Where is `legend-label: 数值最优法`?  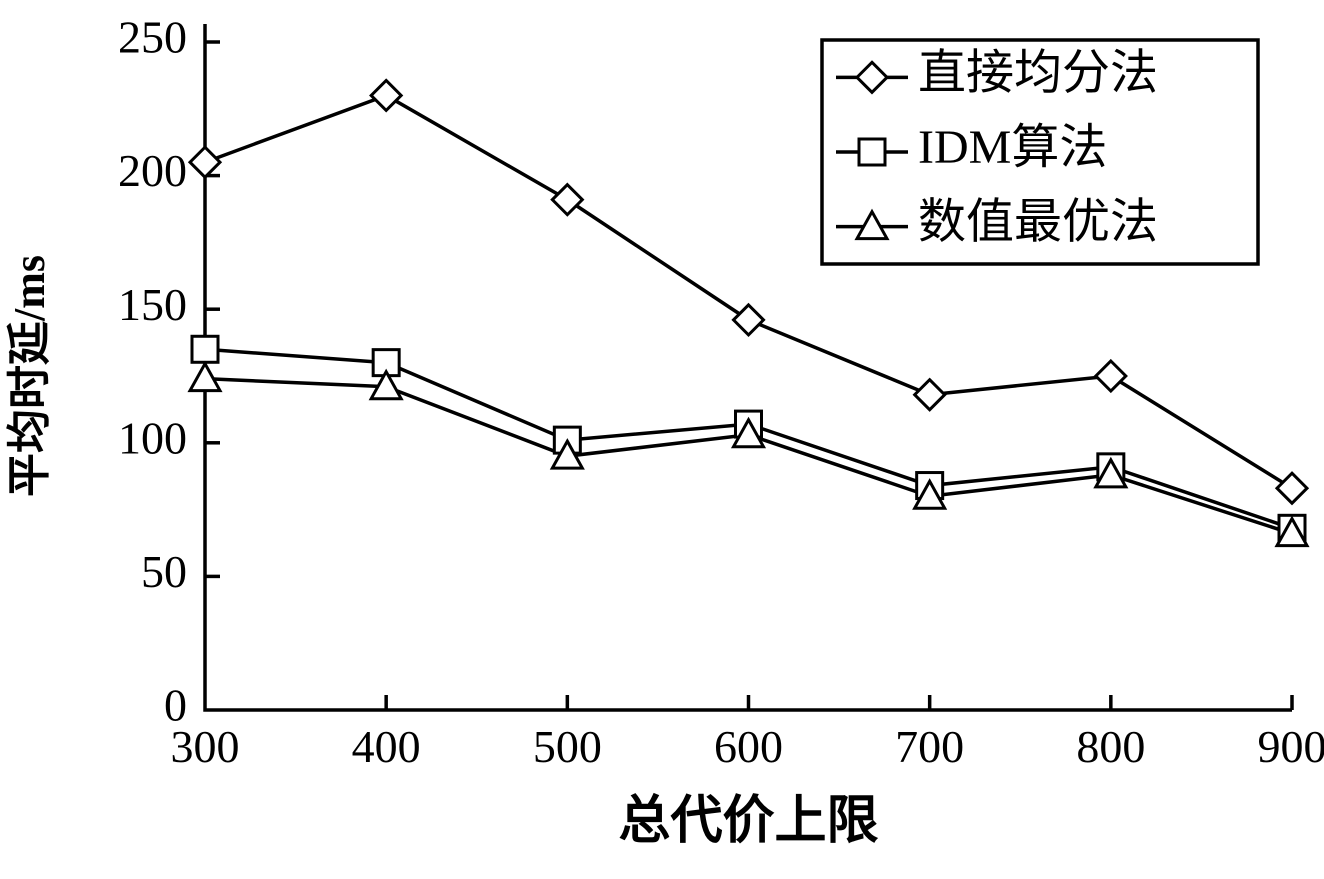 legend-label: 数值最优法 is located at coordinates (1038, 222).